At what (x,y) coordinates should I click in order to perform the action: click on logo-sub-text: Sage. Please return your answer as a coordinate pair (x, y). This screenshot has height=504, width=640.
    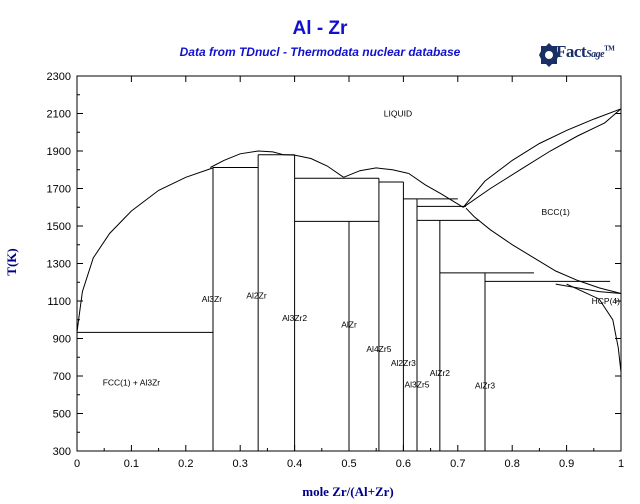
    Looking at the image, I should click on (595, 54).